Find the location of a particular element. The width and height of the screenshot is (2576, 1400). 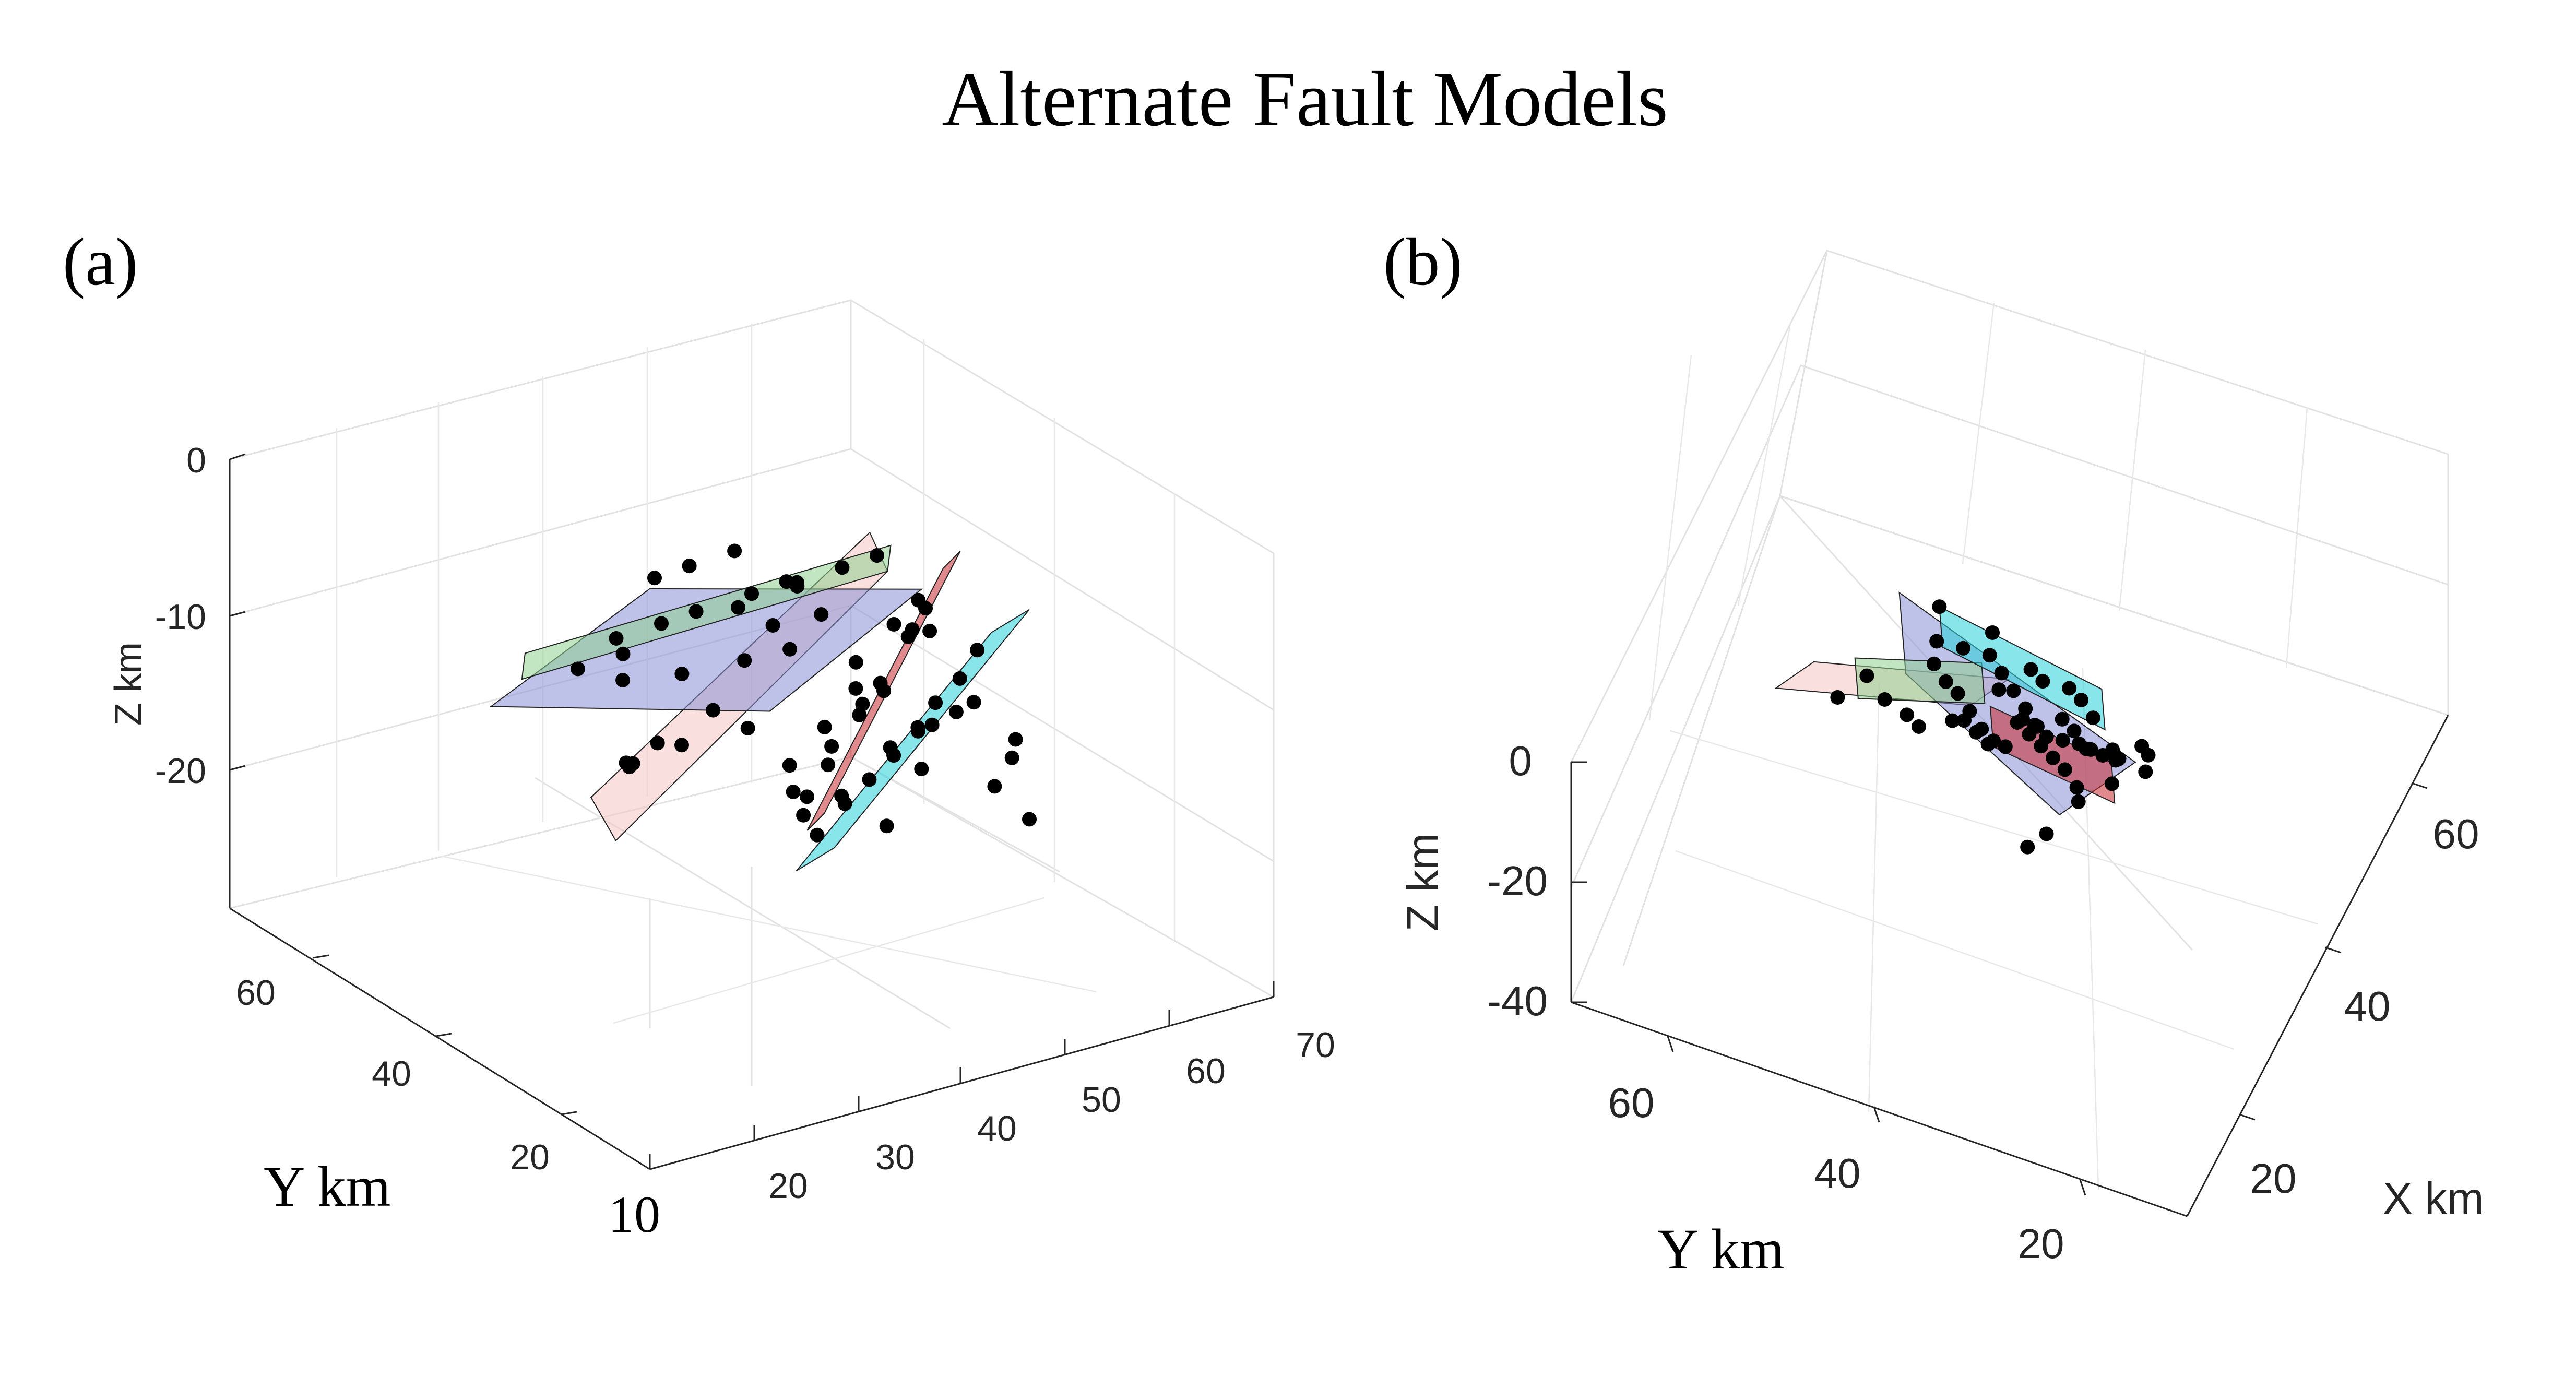

panel-b-x-label: X km is located at coordinates (2433, 1199).